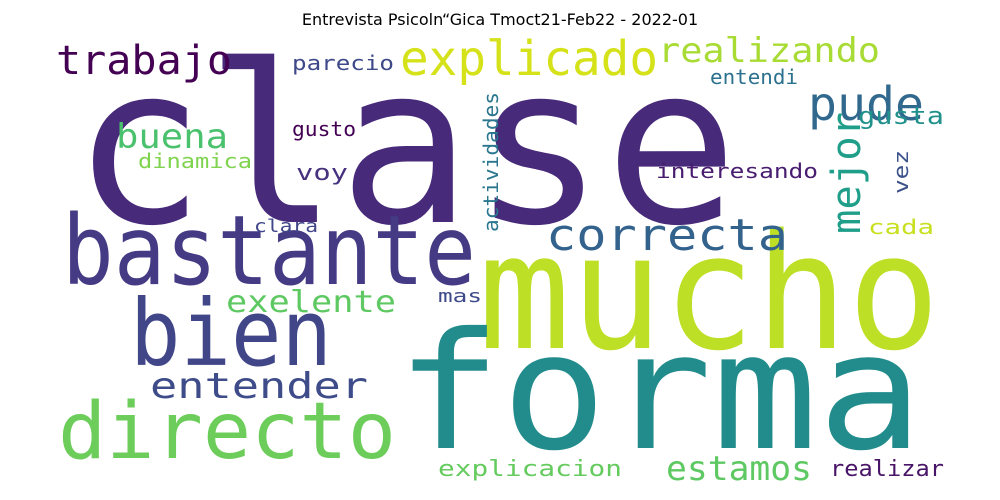 This screenshot has height=500, width=1000. I want to click on word-correcta: correcta, so click(667, 235).